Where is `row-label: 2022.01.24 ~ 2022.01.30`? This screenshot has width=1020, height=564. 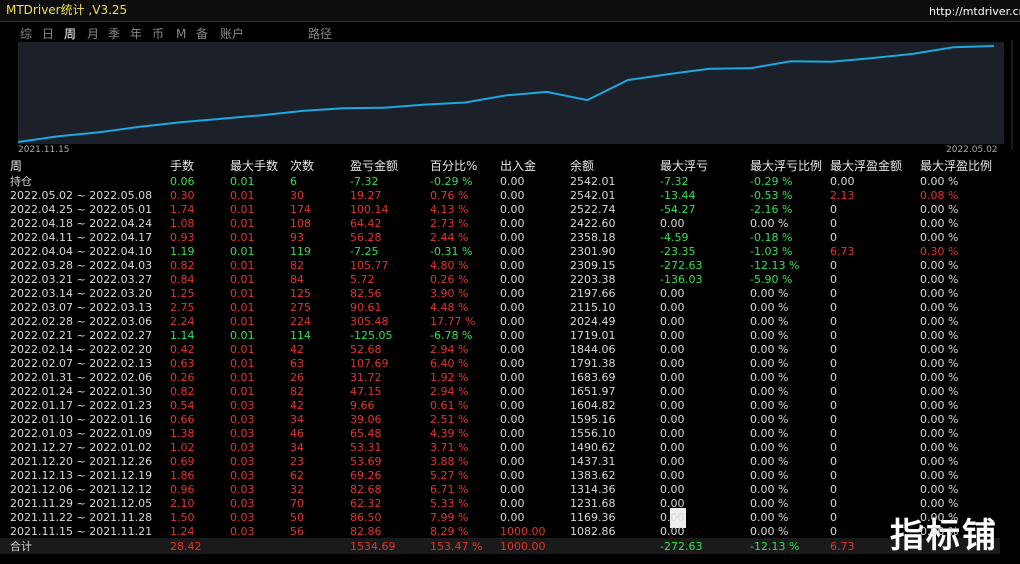
row-label: 2022.01.24 ~ 2022.01.30 is located at coordinates (81, 391).